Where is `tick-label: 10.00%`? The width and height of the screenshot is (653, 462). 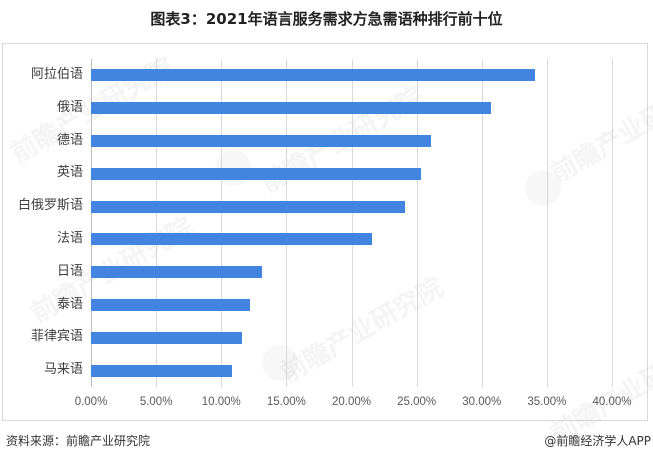 tick-label: 10.00% is located at coordinates (221, 402).